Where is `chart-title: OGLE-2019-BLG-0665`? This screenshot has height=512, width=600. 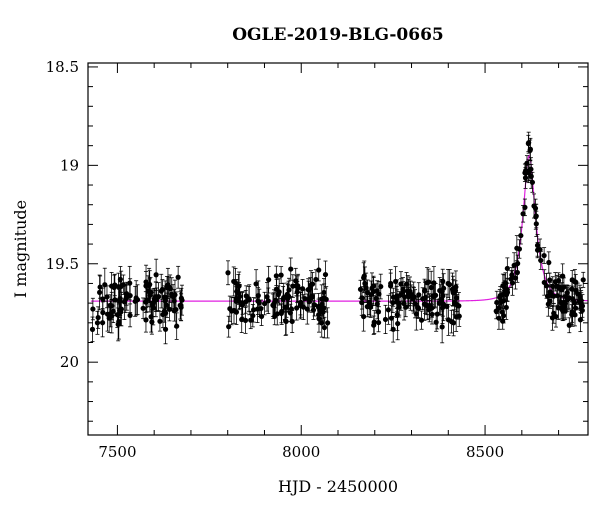
chart-title: OGLE-2019-BLG-0665 is located at coordinates (338, 35).